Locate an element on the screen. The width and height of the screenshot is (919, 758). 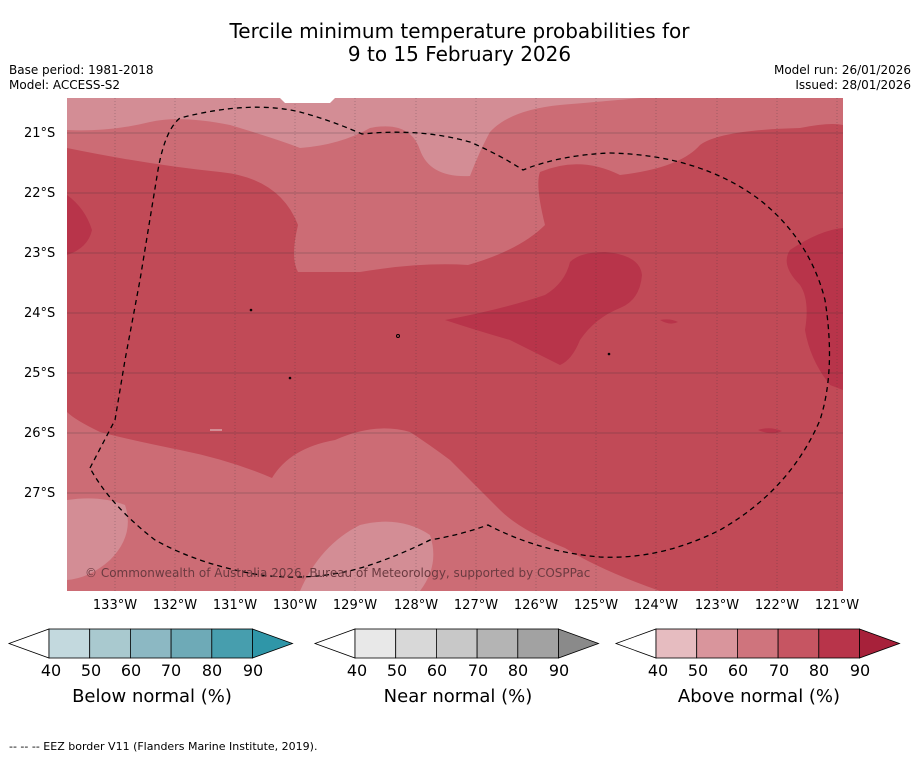
lat-label: 24°S is located at coordinates (40, 313).